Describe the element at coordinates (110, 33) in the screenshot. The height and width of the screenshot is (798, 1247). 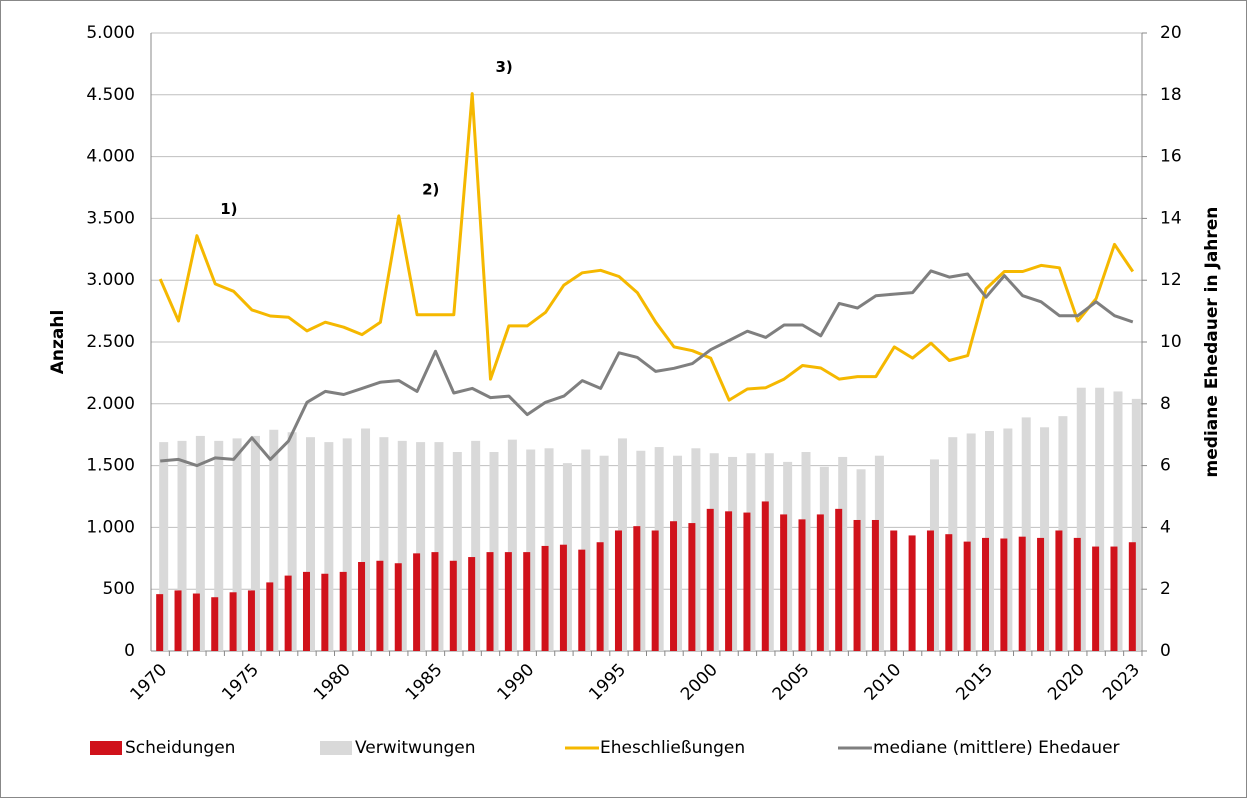
I see `y-tick-label: 5.000` at that location.